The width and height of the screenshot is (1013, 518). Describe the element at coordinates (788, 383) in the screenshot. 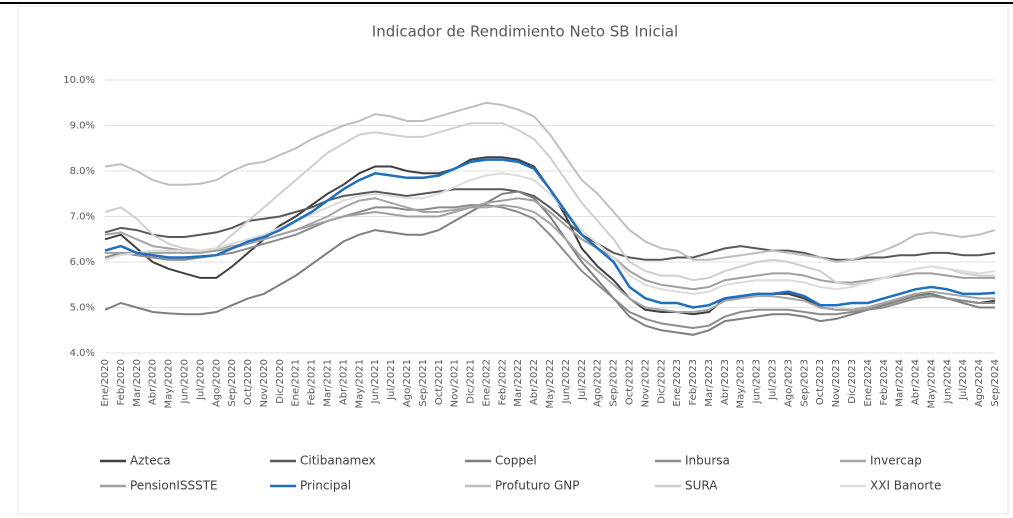

I see `x-tick-label: Ago/2023` at that location.